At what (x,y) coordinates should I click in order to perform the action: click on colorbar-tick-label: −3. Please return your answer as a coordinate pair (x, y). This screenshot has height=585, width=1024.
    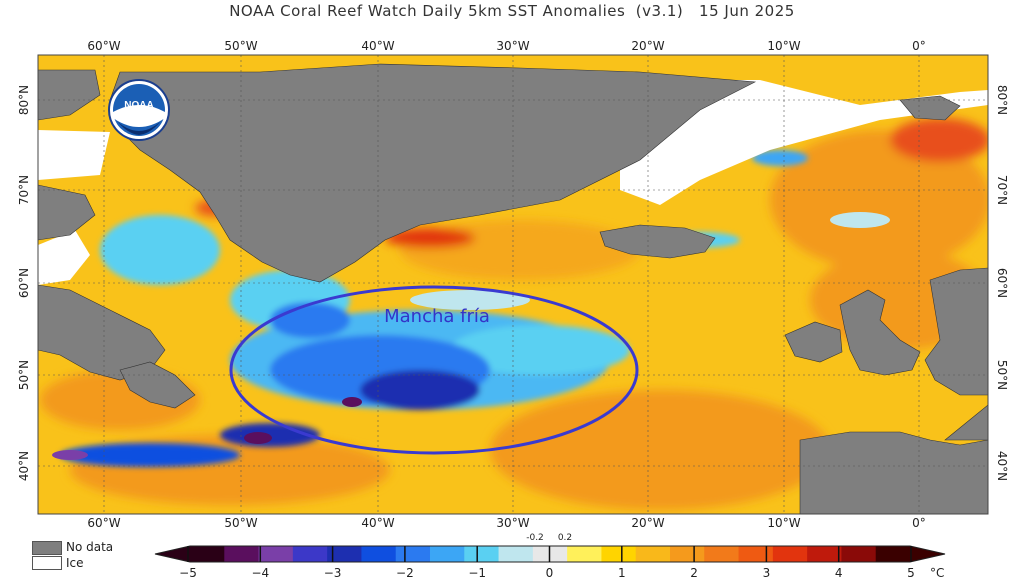
    Looking at the image, I should click on (332, 573).